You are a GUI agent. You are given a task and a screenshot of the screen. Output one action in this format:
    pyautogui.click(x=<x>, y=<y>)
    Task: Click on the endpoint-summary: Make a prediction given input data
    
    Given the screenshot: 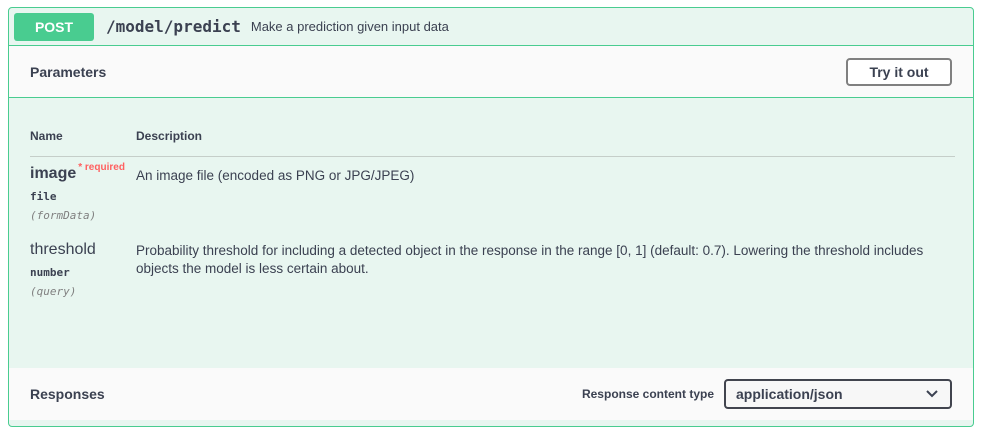 What is the action you would take?
    pyautogui.click(x=349, y=26)
    